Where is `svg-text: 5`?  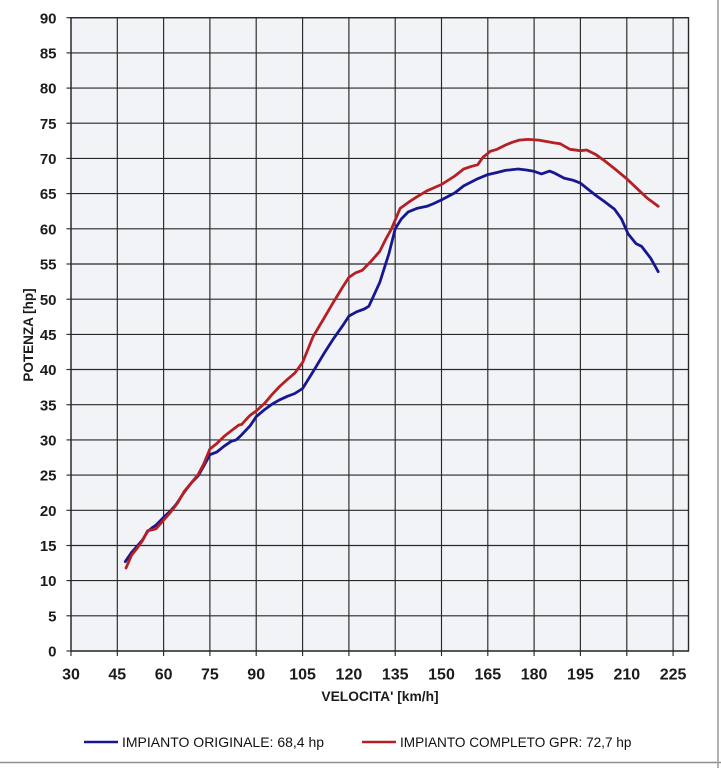
svg-text: 5 is located at coordinates (52, 616).